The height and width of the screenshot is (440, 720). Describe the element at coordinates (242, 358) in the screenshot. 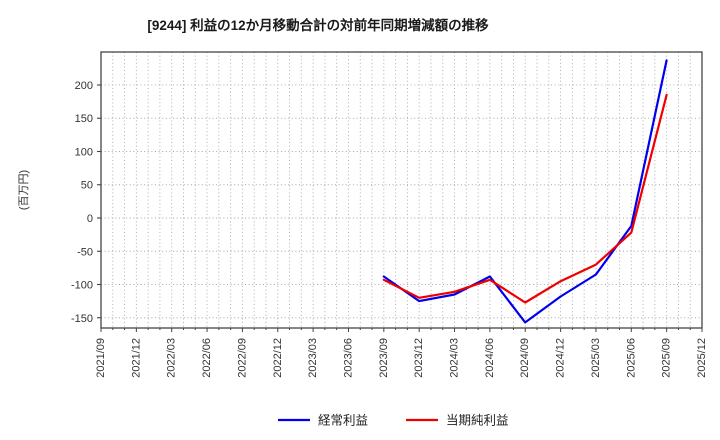

I see `x-tick-label: 2022/09` at that location.